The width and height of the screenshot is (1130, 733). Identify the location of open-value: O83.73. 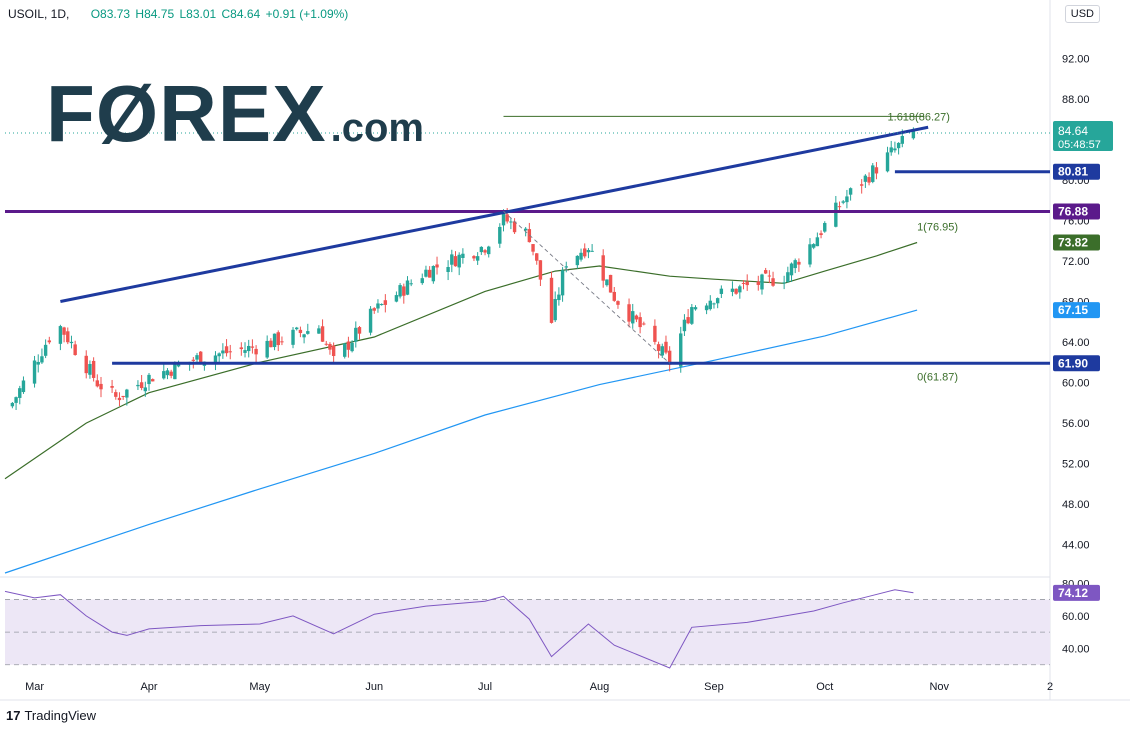
(110, 14).